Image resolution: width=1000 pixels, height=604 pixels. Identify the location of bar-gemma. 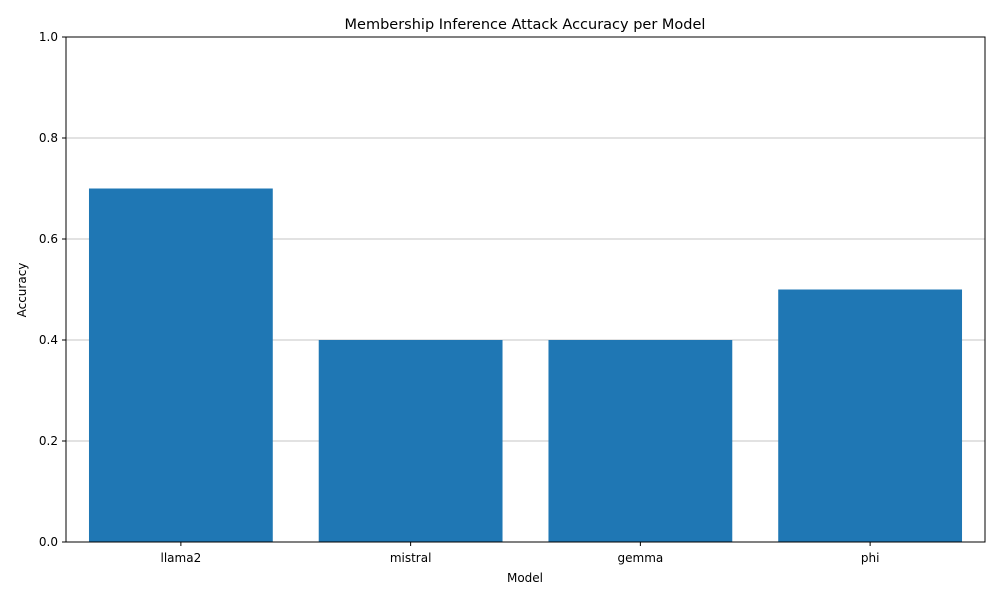
(640, 441).